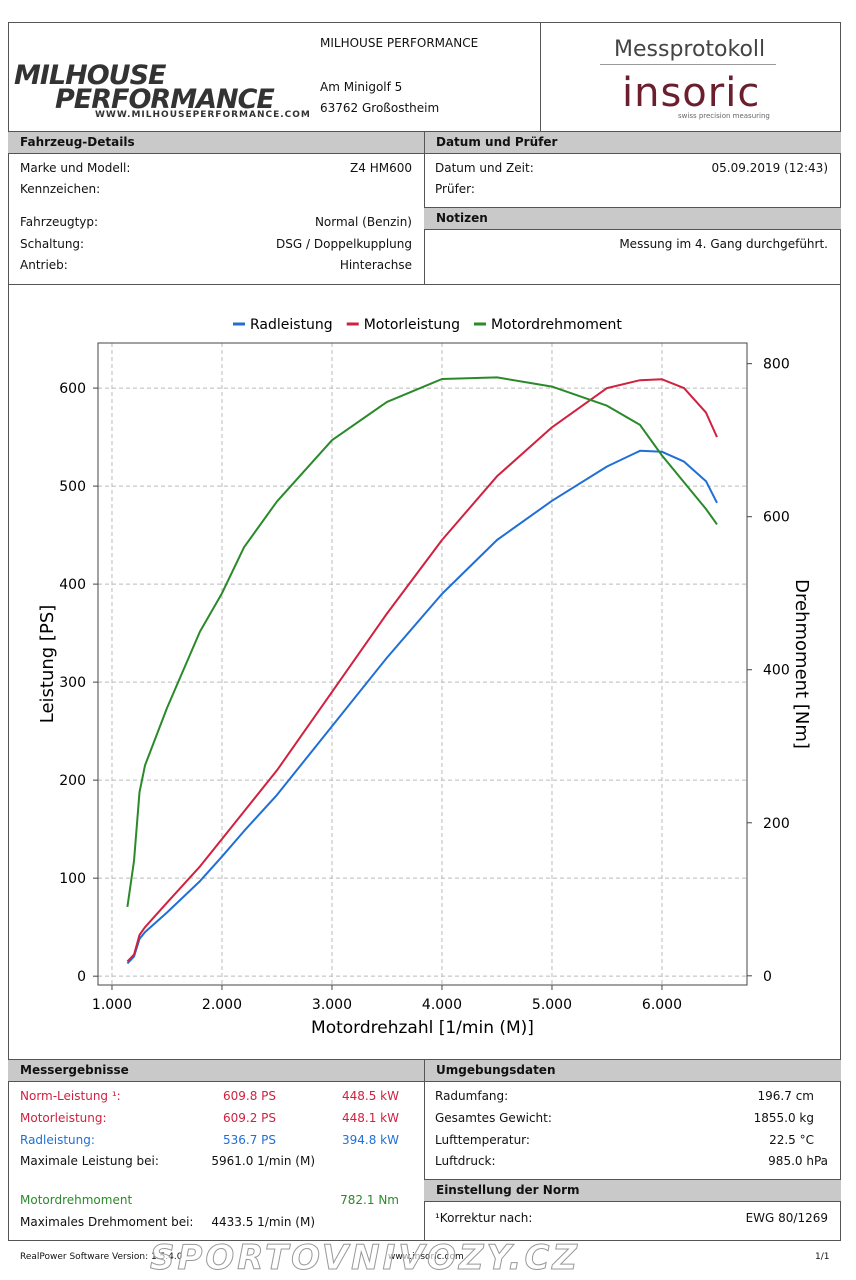 The width and height of the screenshot is (856, 1280). Describe the element at coordinates (472, 1096) in the screenshot. I see `label: Radumfang:` at that location.